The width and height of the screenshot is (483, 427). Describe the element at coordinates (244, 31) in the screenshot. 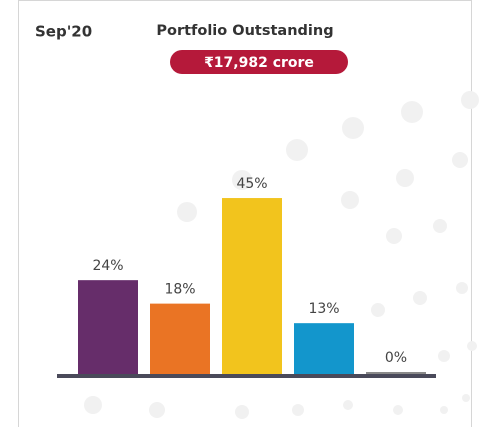

I see `chart-title: Portfolio Outstanding` at that location.